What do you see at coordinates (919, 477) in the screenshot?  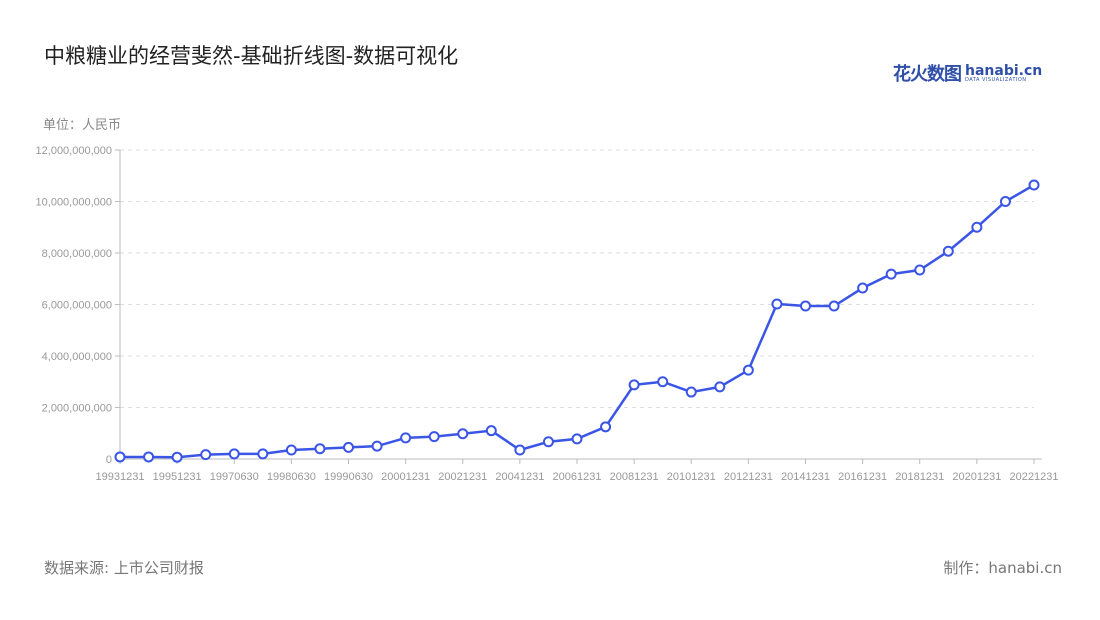 I see `x-tick-label: 20181231` at bounding box center [919, 477].